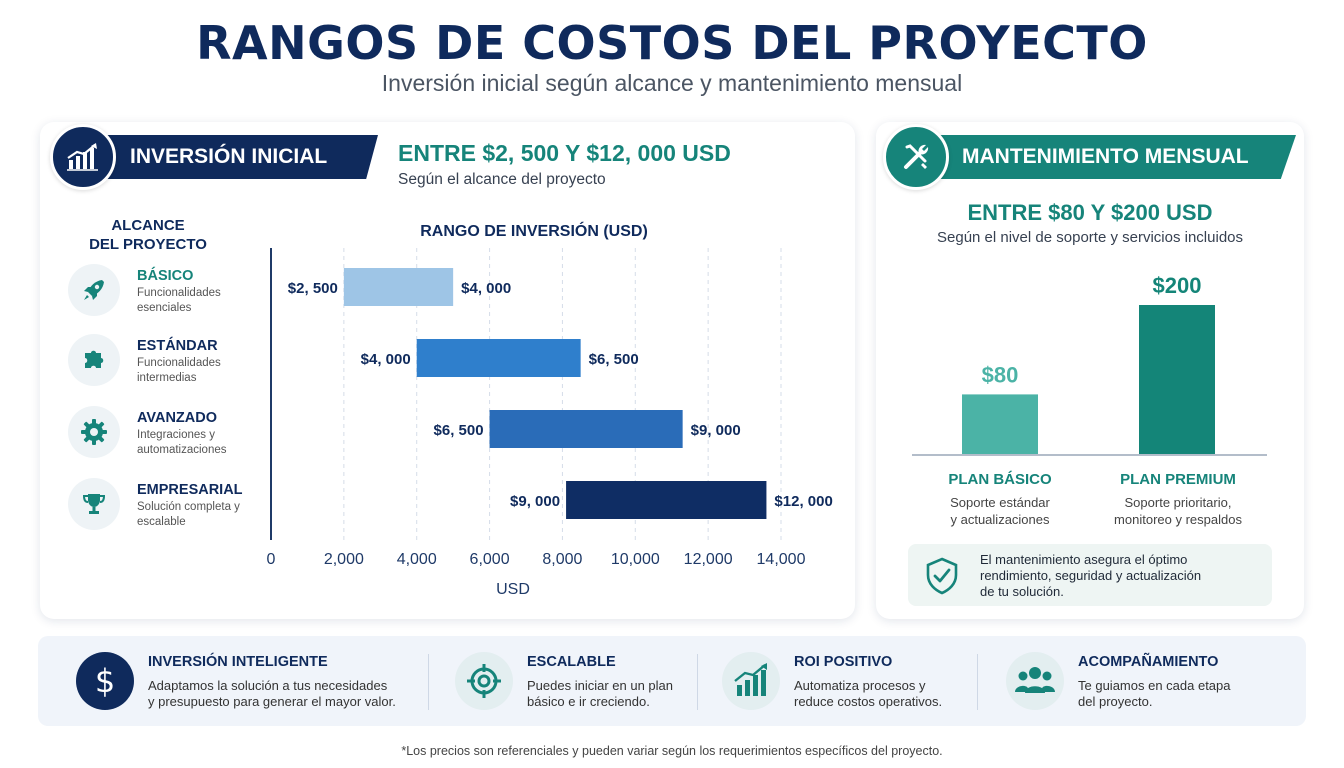  I want to click on scope-heading: ALCANCE DEL PROYECTO, so click(148, 235).